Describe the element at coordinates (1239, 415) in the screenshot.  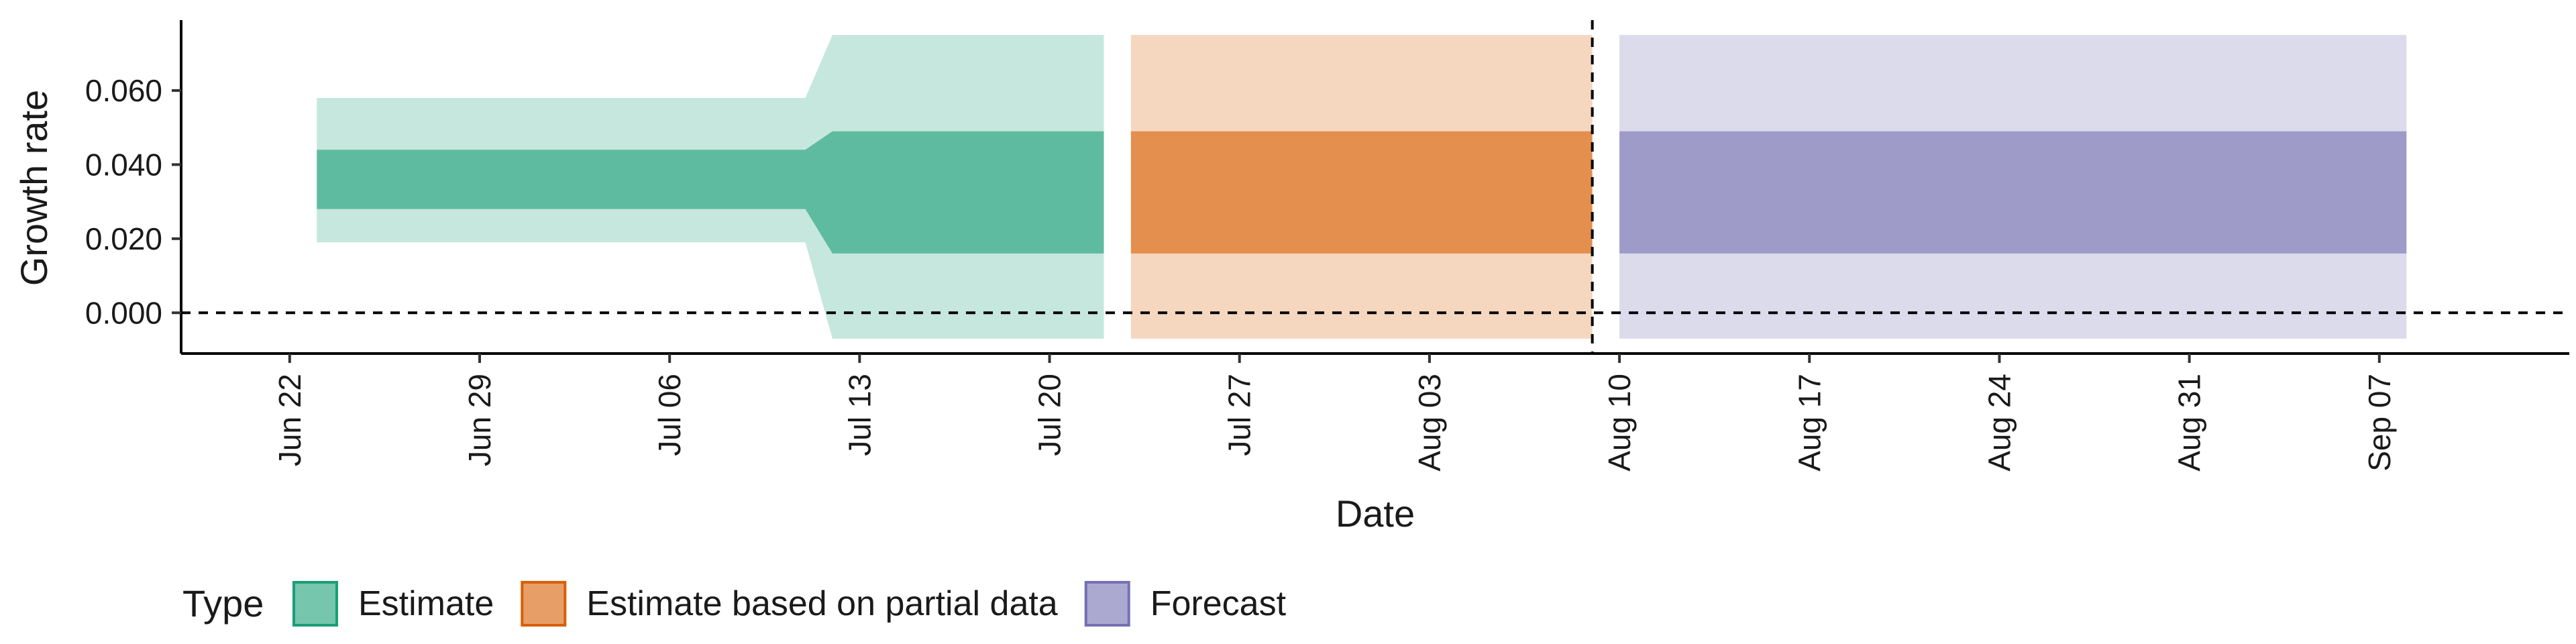
I see `x-tick-label: Jul 27` at that location.